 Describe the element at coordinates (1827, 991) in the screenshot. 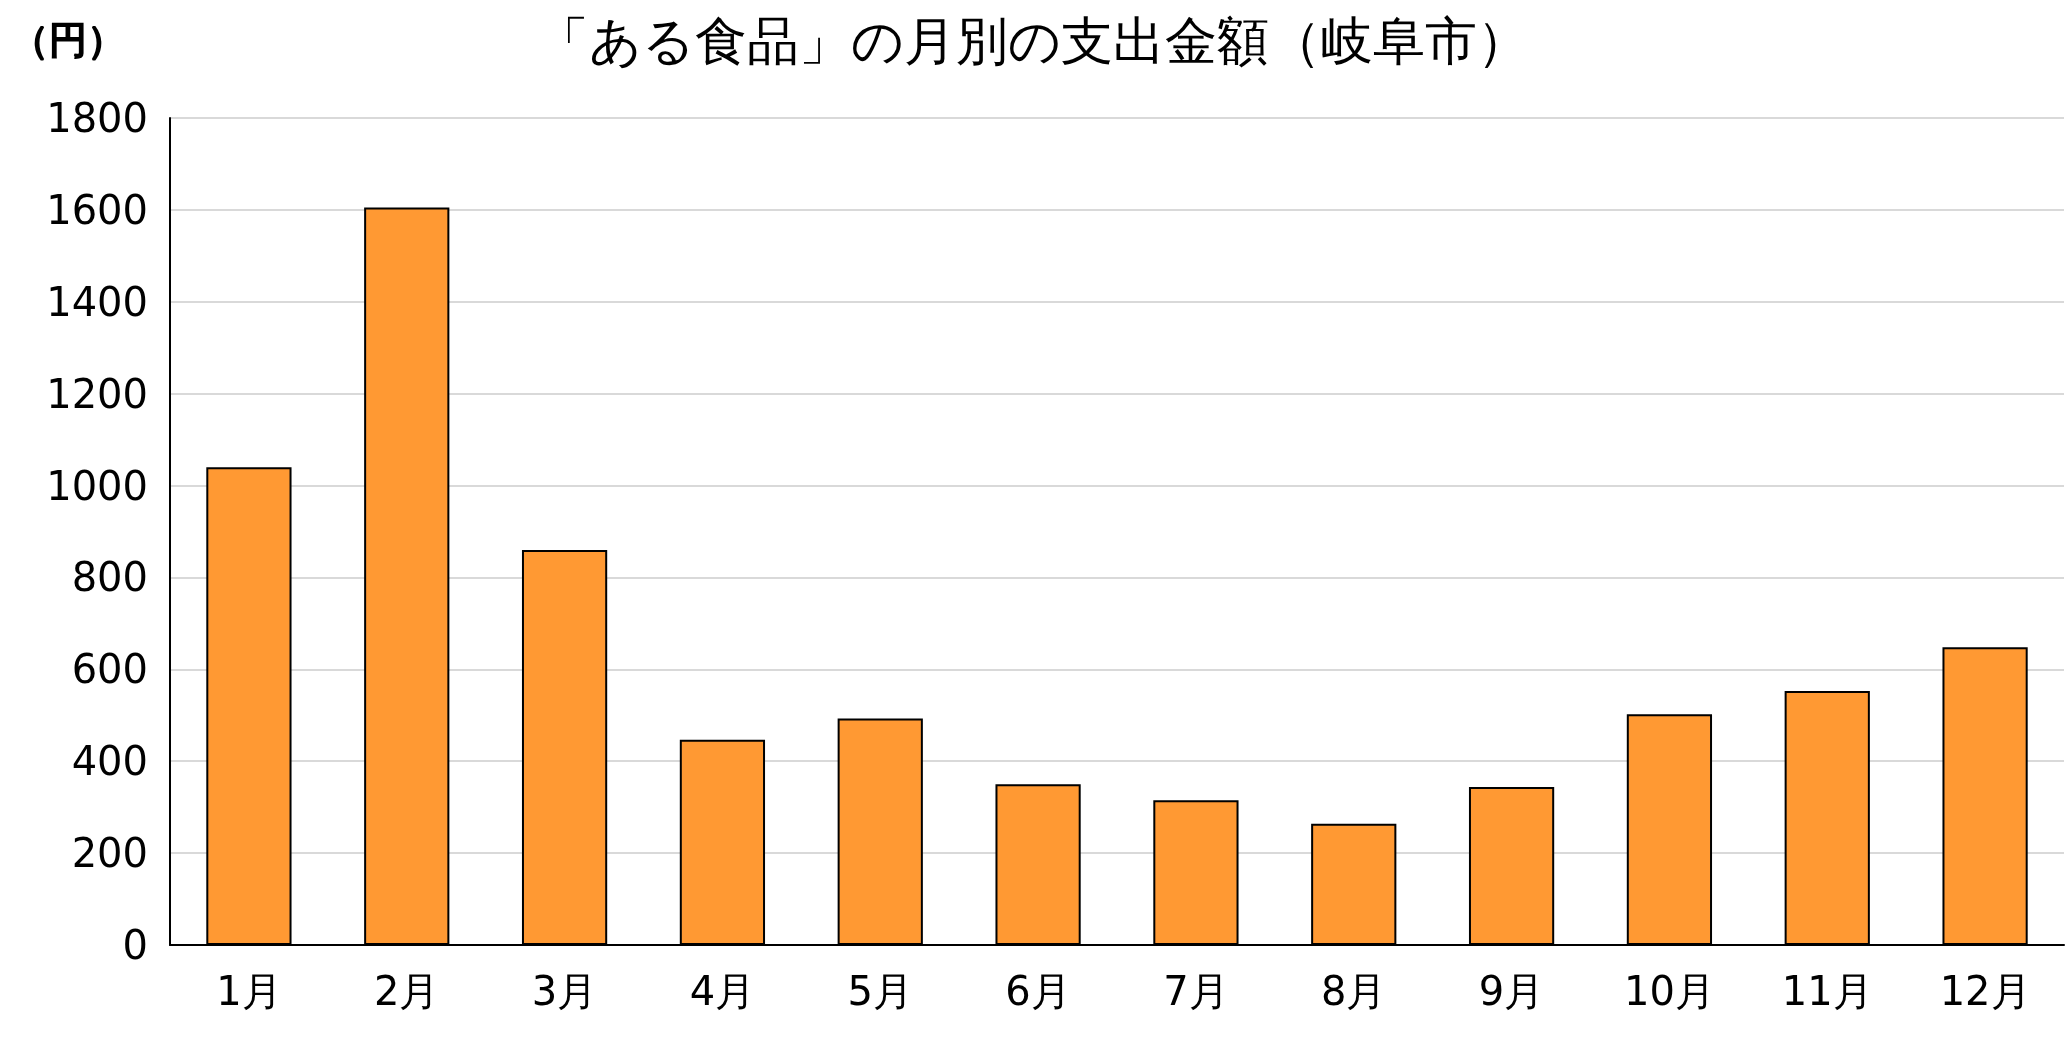

I see `x-tick-label: 11月` at that location.